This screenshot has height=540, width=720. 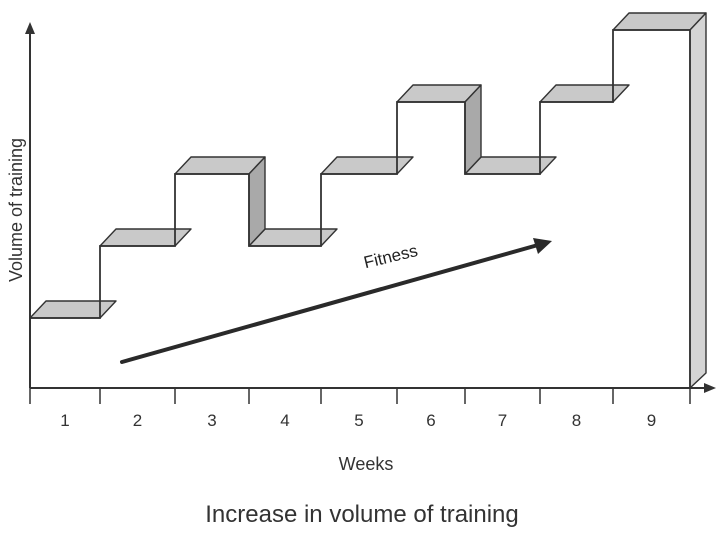 What do you see at coordinates (710, 388) in the screenshot?
I see `x-axis-arrowhead` at bounding box center [710, 388].